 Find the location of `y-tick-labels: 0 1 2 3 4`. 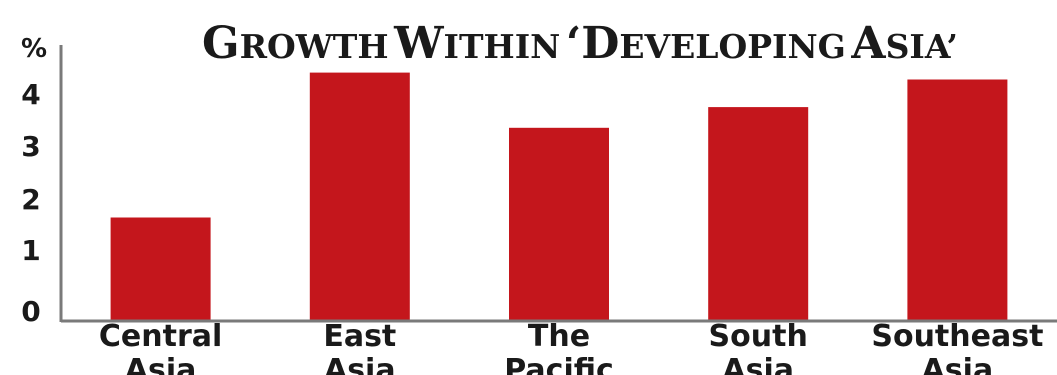

y-tick-labels: 0 1 2 3 4 is located at coordinates (30, 203).